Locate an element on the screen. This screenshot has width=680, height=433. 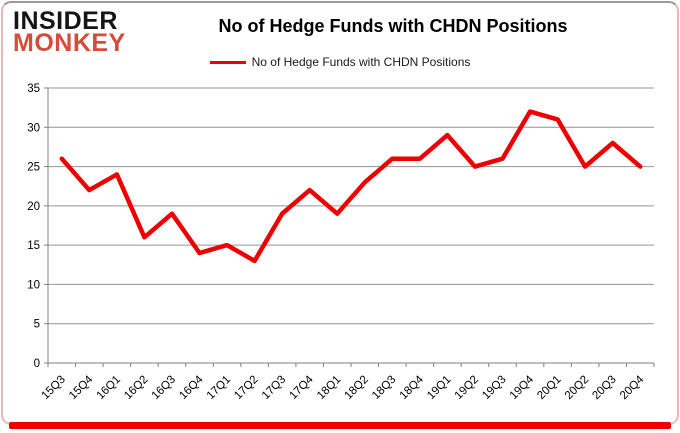
insider-monkey-logo: INSIDER MONKEY is located at coordinates (69, 32).